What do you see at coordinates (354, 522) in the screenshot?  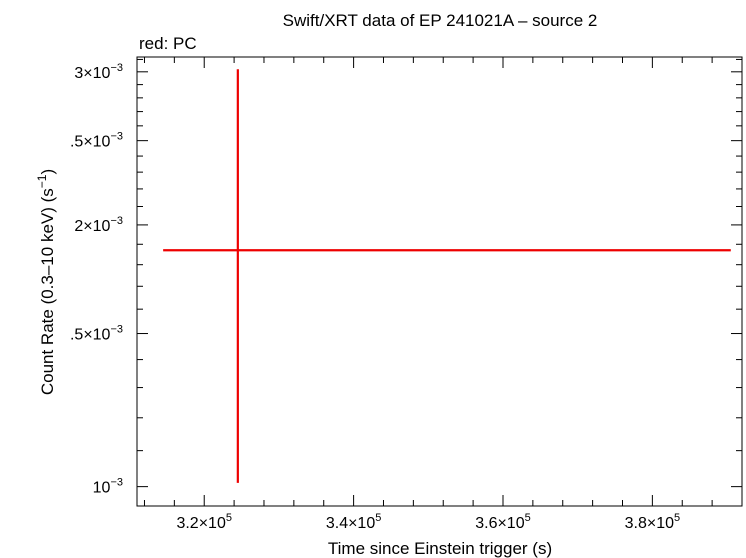 I see `x-tick-label: 3.4×10⁵` at bounding box center [354, 522].